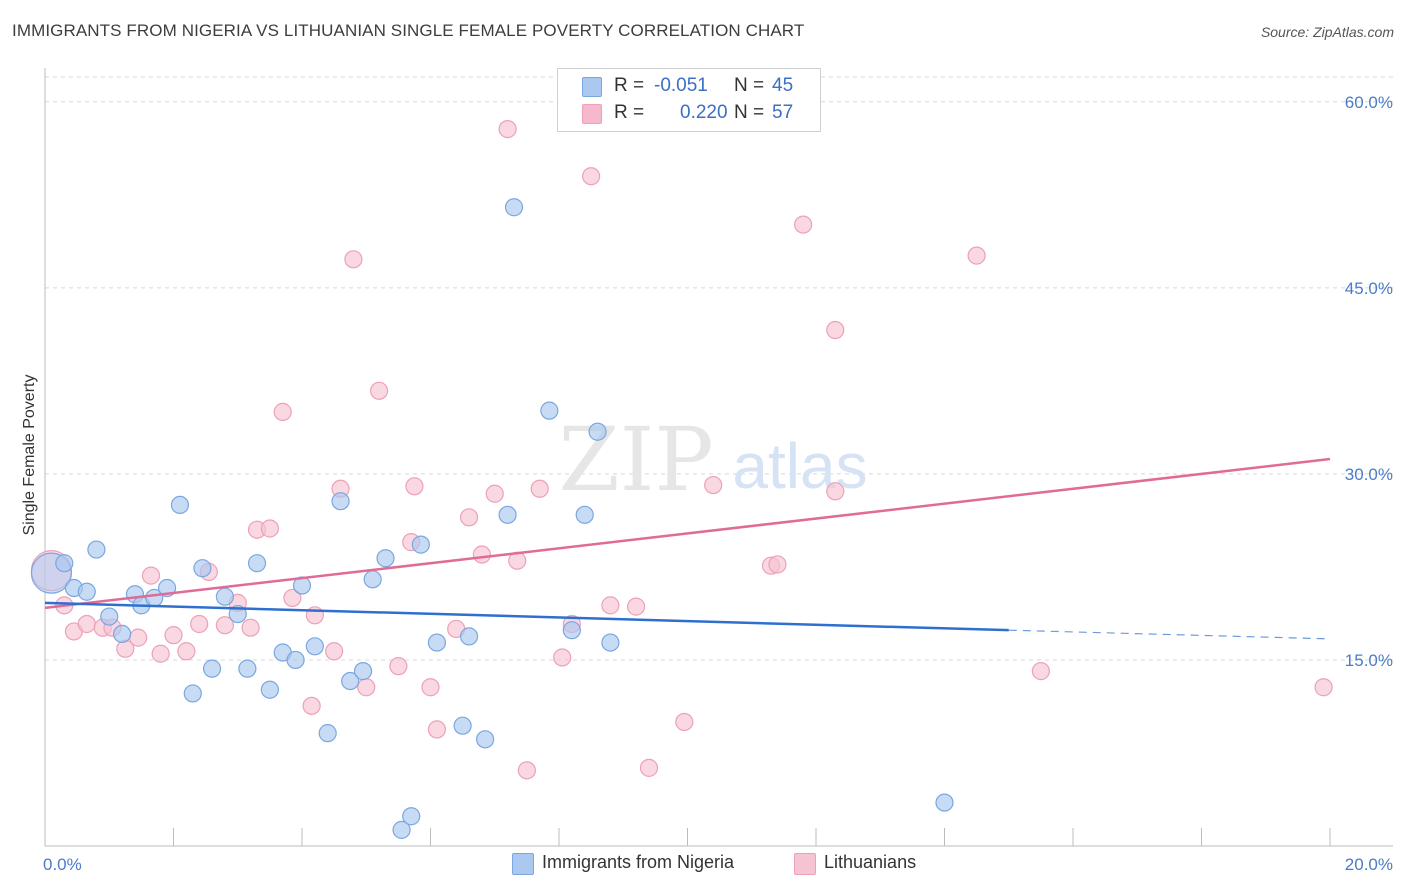  I want to click on legend-swatch-lithuanians, so click(592, 114).